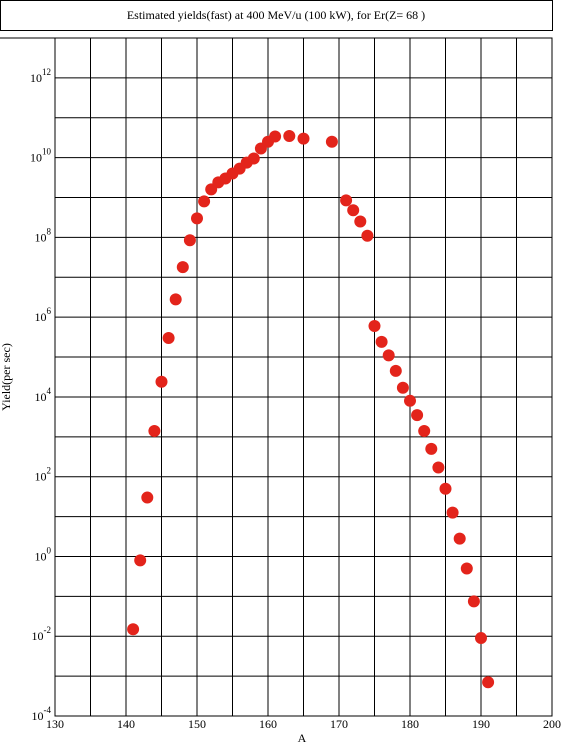 The width and height of the screenshot is (564, 748). I want to click on y-tick-label: 10⁻⁴, so click(42, 714).